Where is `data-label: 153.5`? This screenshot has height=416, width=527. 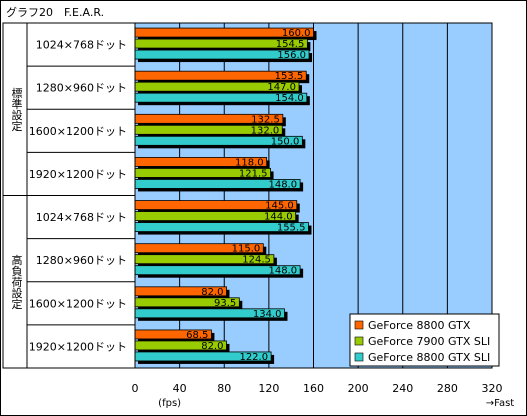
data-label: 153.5 is located at coordinates (289, 76).